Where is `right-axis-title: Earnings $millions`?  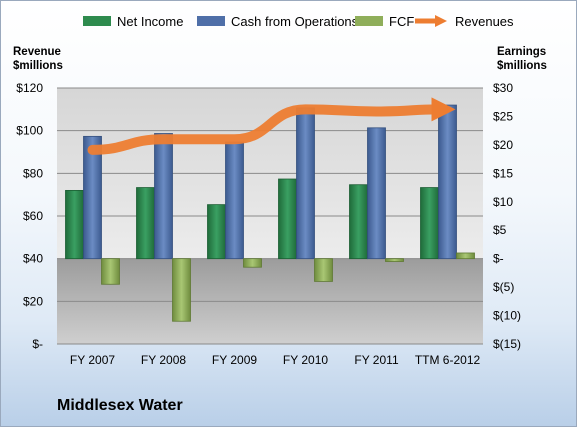 right-axis-title: Earnings $millions is located at coordinates (522, 59).